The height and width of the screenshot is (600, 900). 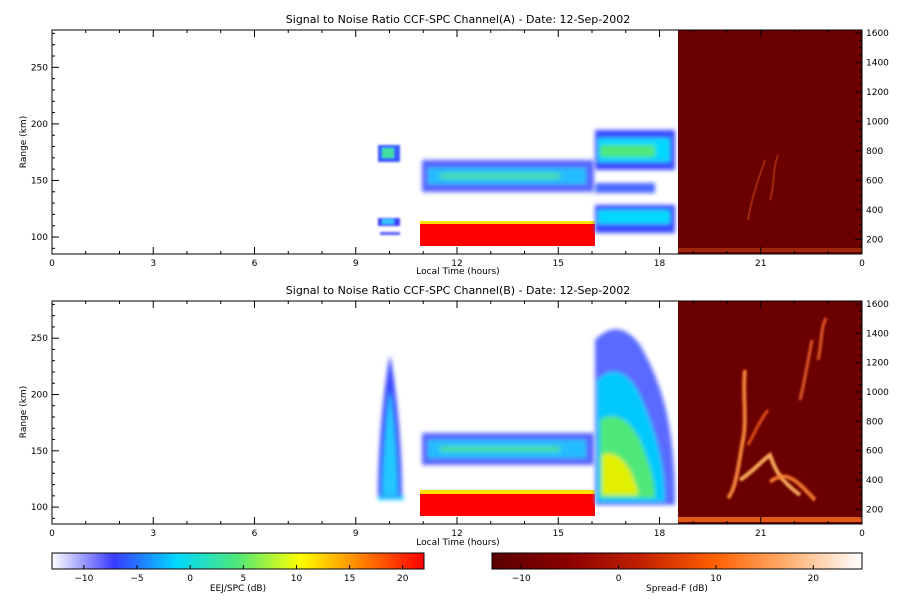 I want to click on colorbar-tick-label: −5, so click(x=136, y=579).